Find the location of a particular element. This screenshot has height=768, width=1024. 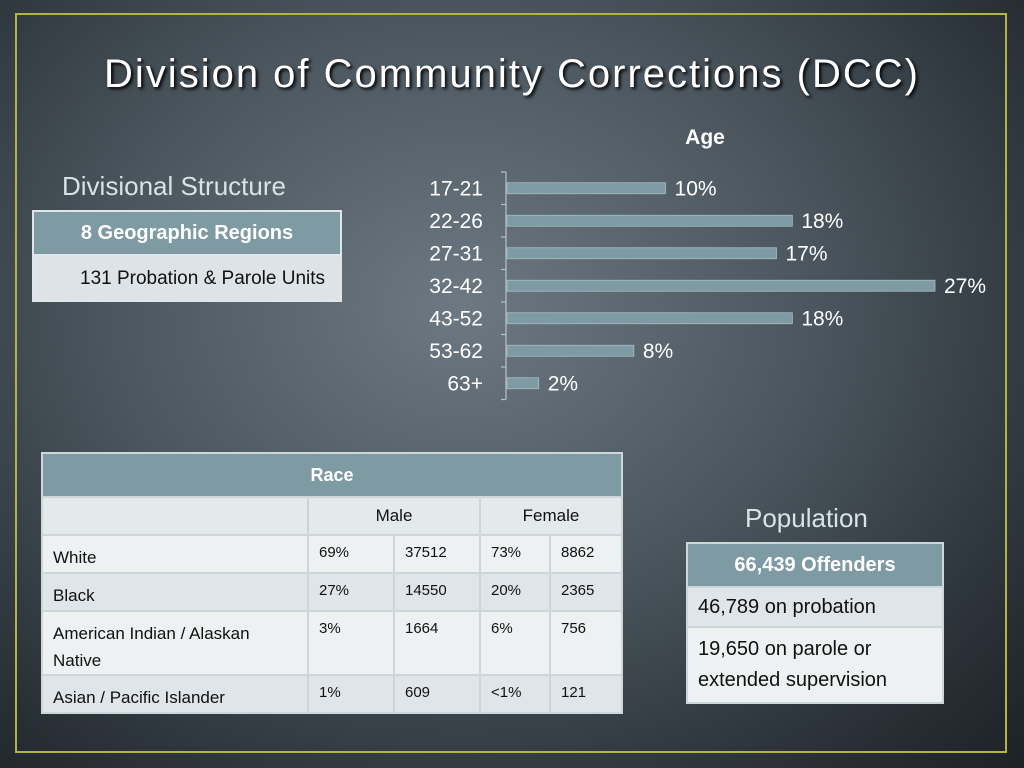

race-header: Race is located at coordinates (332, 475).